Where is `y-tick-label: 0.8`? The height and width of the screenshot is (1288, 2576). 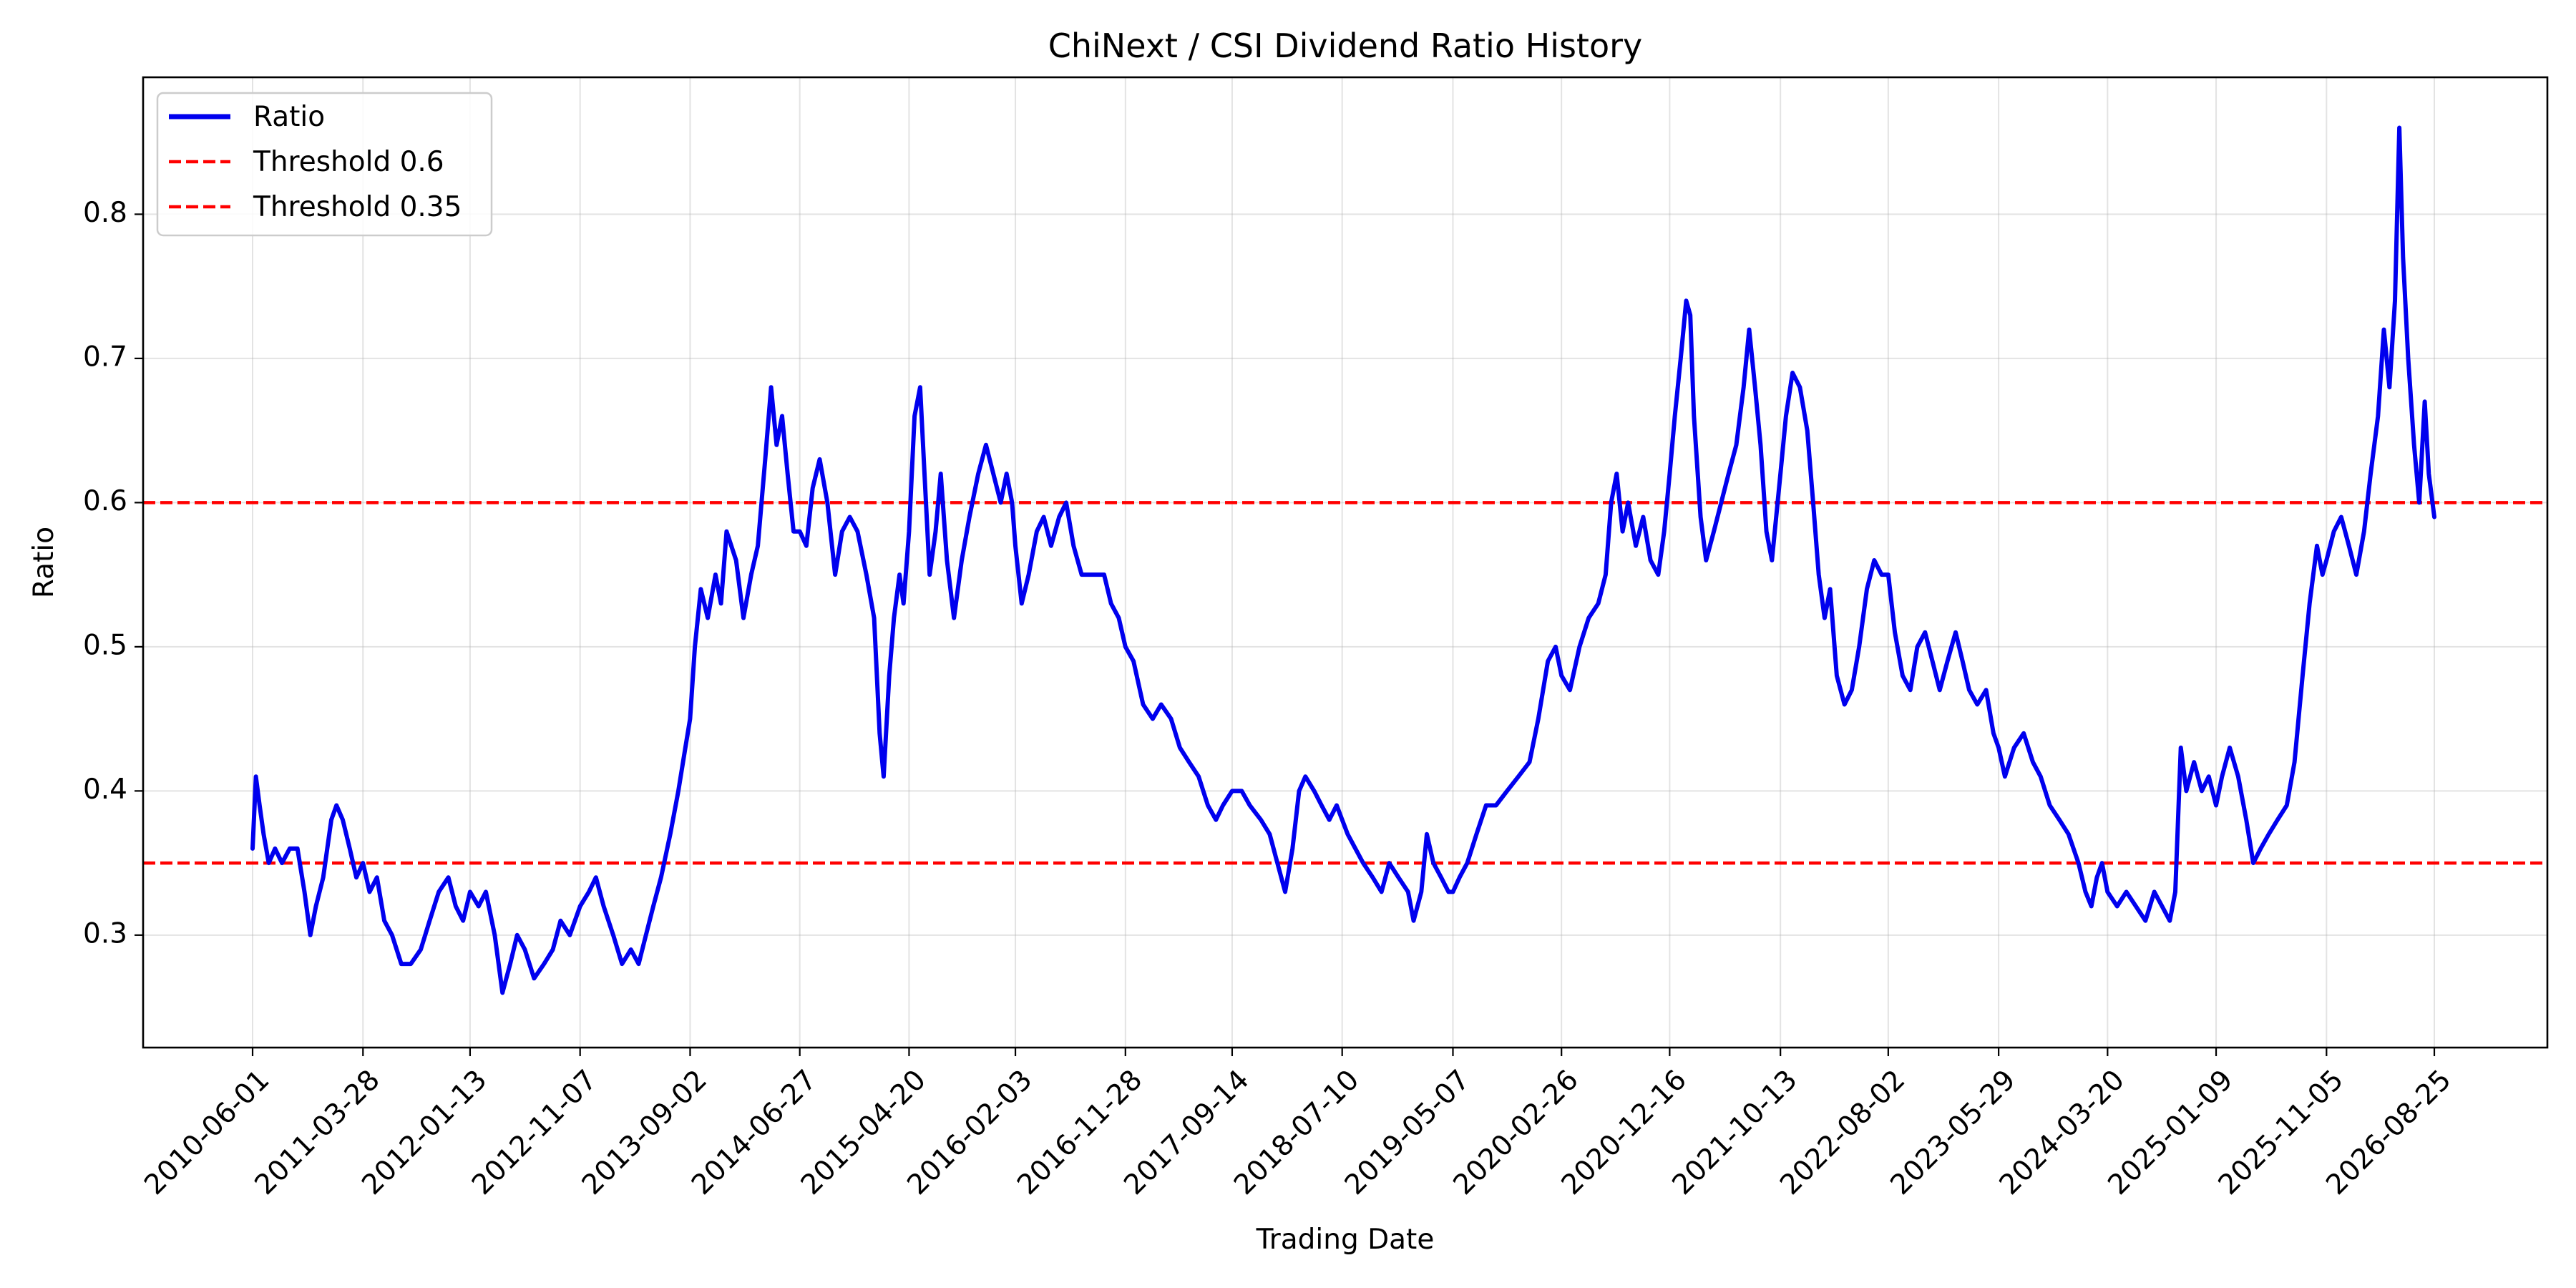
y-tick-label: 0.8 is located at coordinates (105, 213).